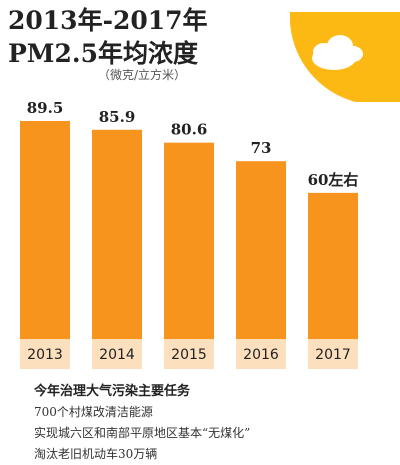 The height and width of the screenshot is (465, 400). I want to click on category-label-2017: 2017, so click(333, 355).